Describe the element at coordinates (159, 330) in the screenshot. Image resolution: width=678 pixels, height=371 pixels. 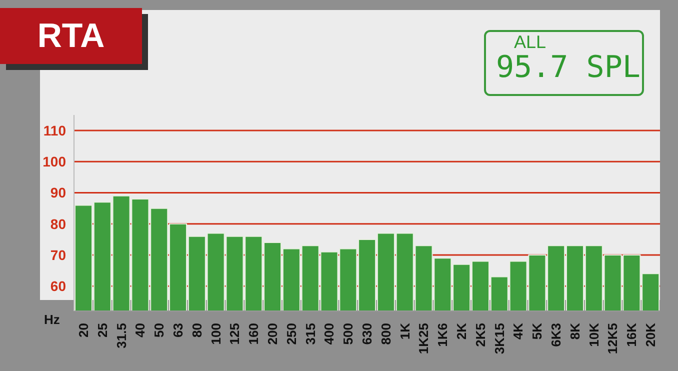
I see `x-tick-label: 50` at that location.